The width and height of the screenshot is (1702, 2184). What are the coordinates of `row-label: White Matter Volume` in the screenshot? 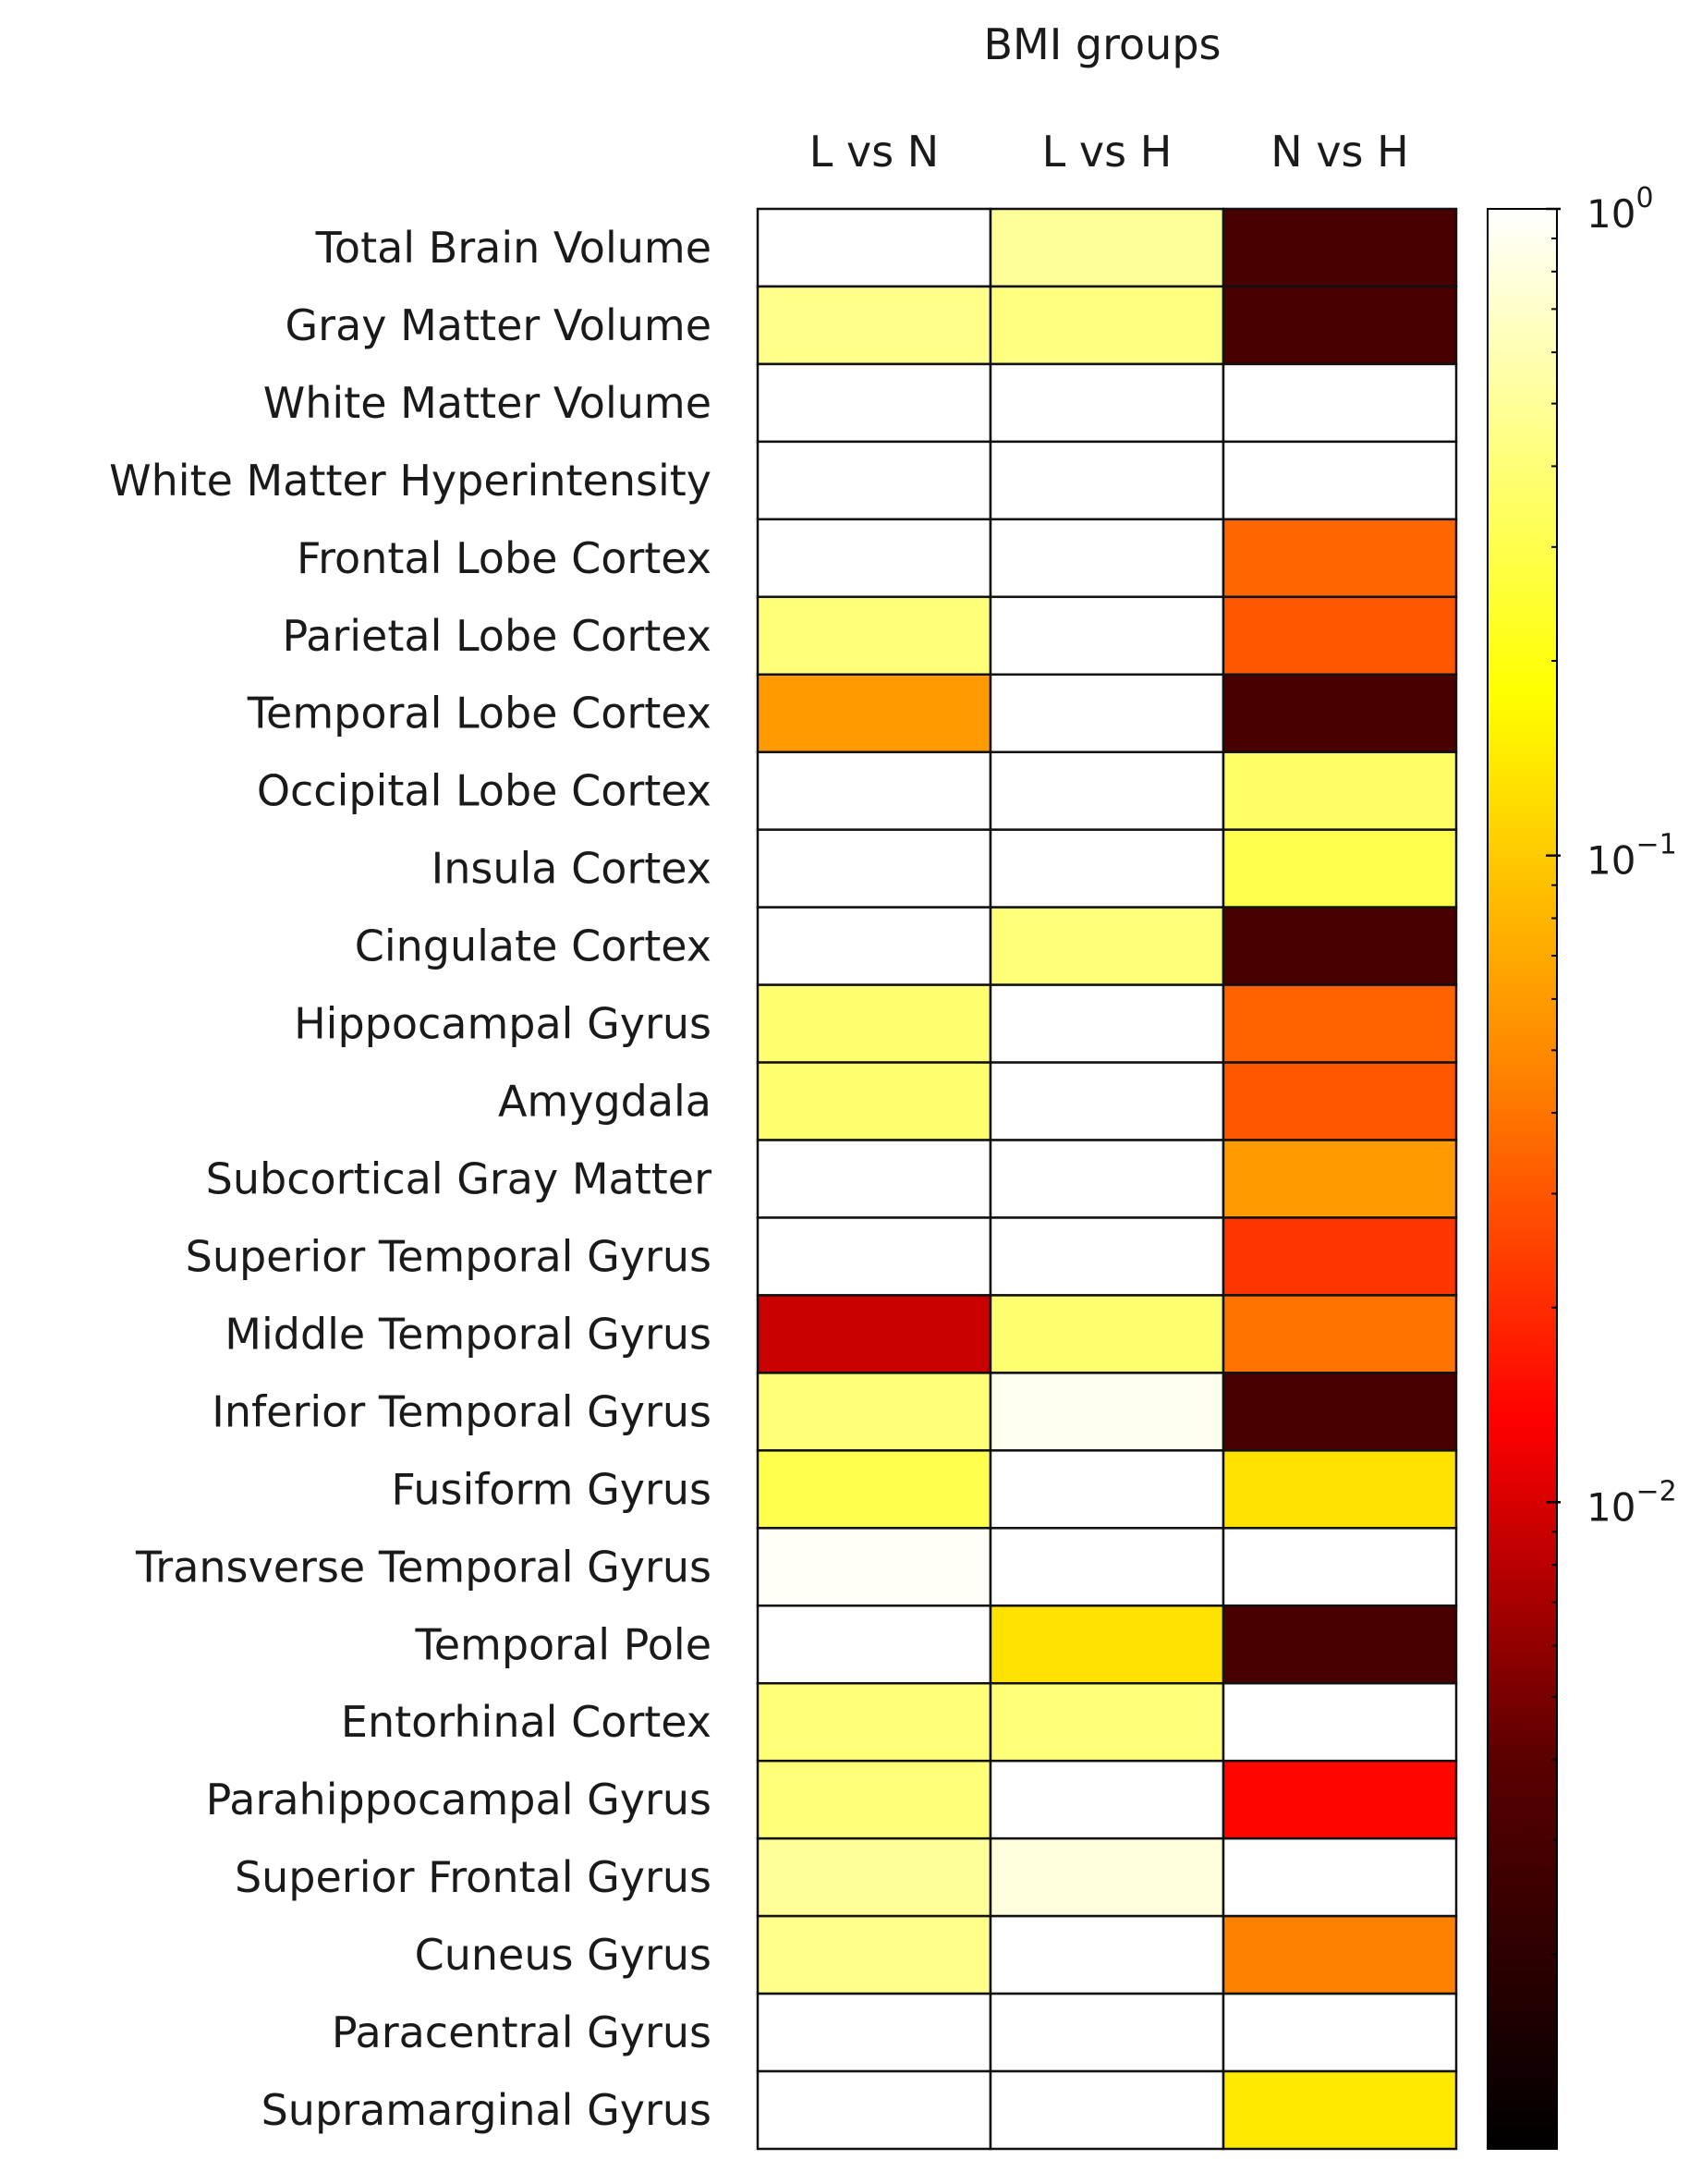 It's located at (487, 403).